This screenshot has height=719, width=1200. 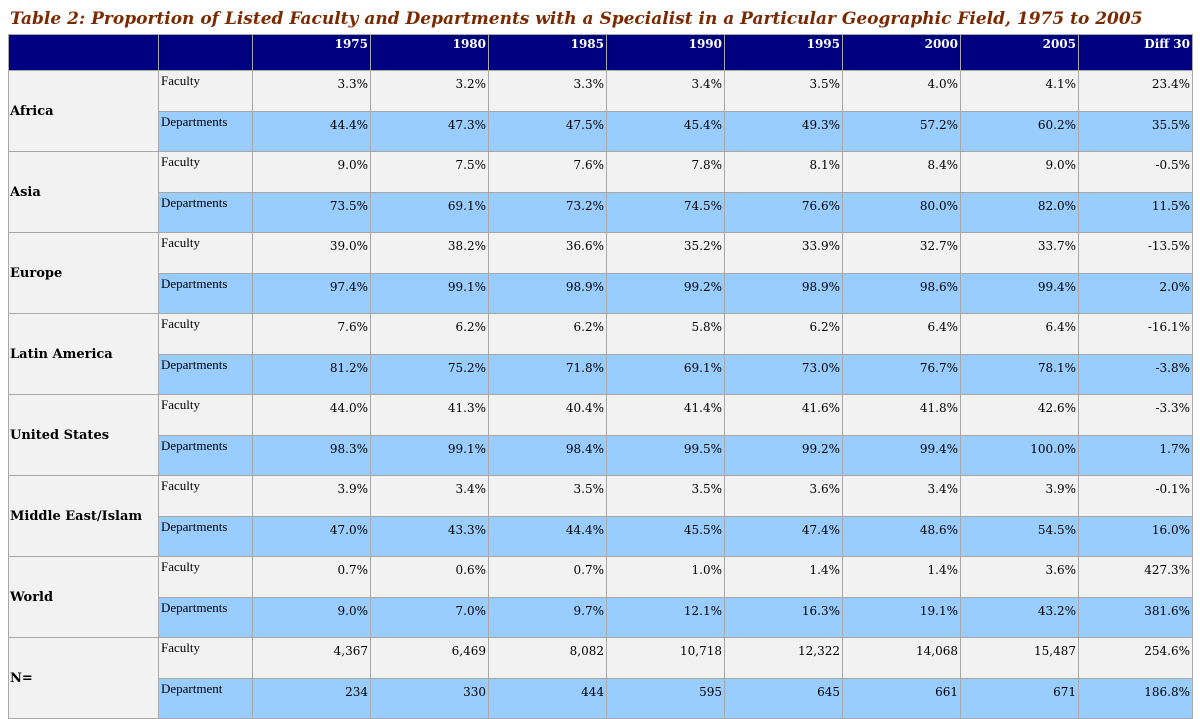 I want to click on value-cell: 427.3%, so click(x=1135, y=577).